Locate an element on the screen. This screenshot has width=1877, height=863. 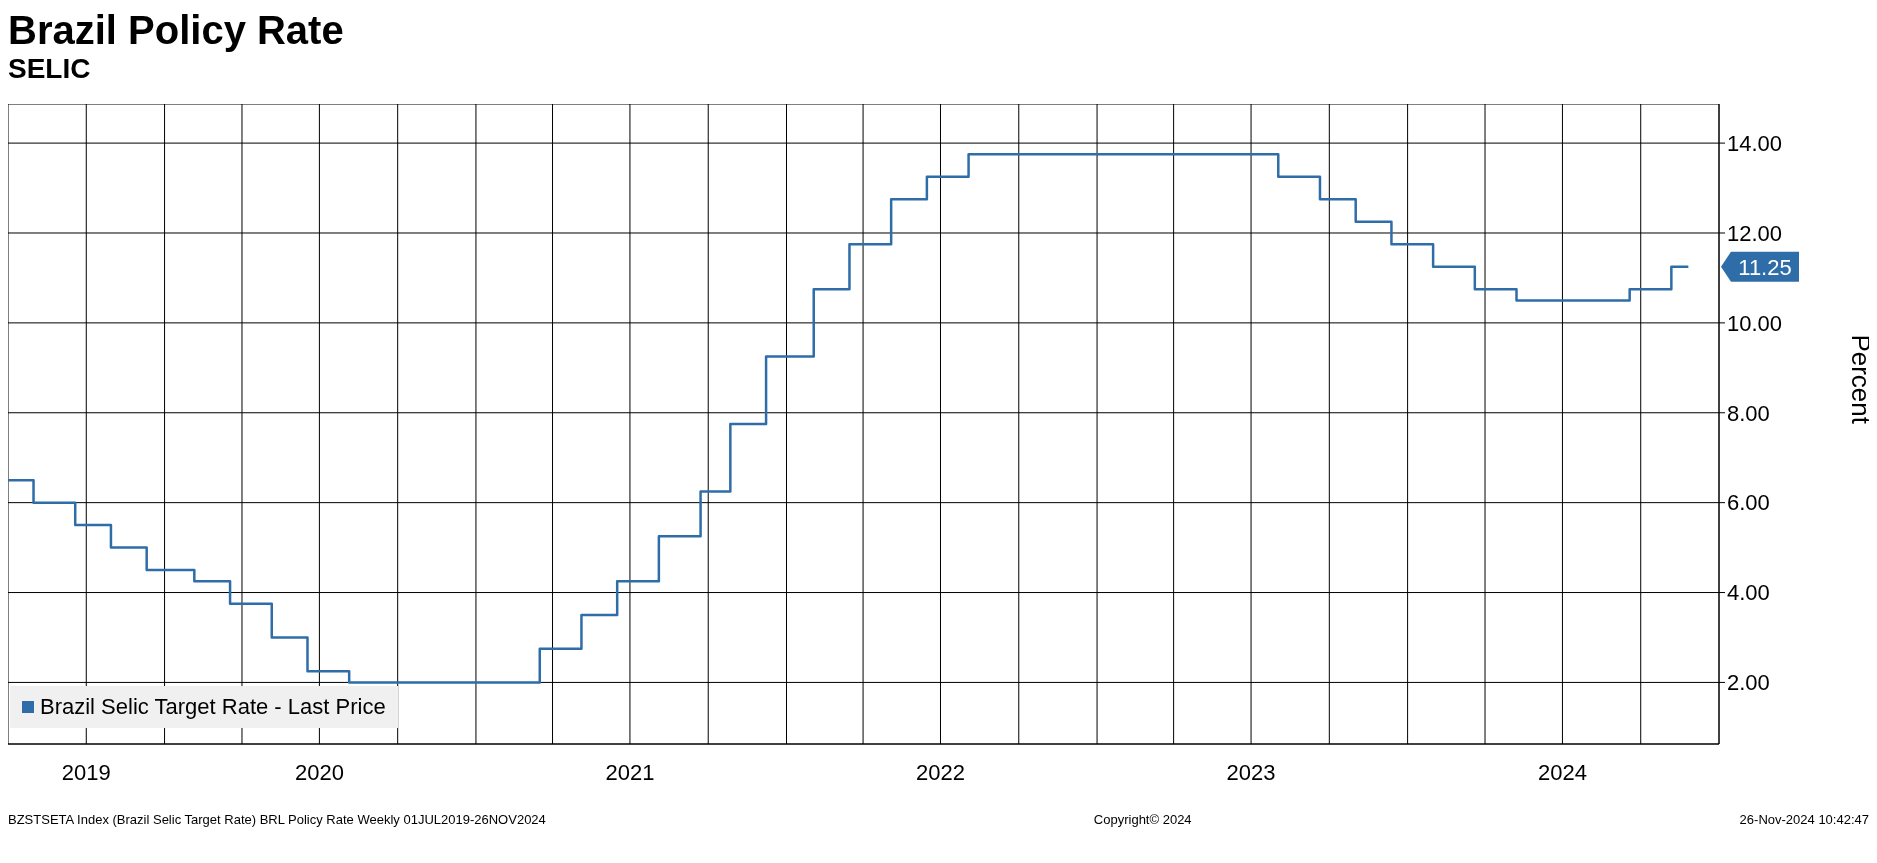
y-tick-label: 2.00 is located at coordinates (1748, 683).